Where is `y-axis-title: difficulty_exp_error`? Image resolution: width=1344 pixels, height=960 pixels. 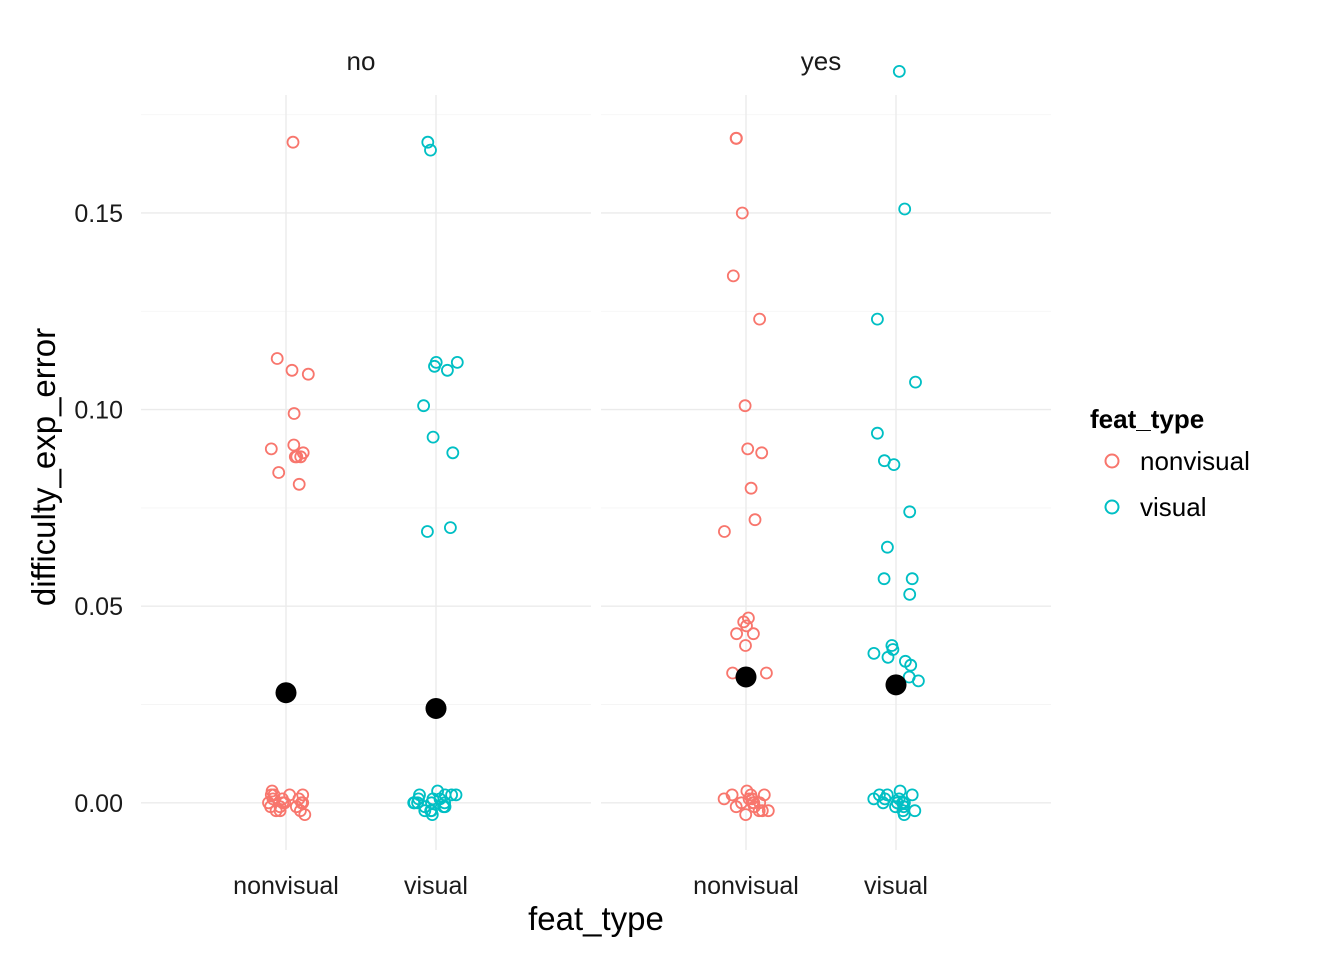
y-axis-title: difficulty_exp_error is located at coordinates (43, 467).